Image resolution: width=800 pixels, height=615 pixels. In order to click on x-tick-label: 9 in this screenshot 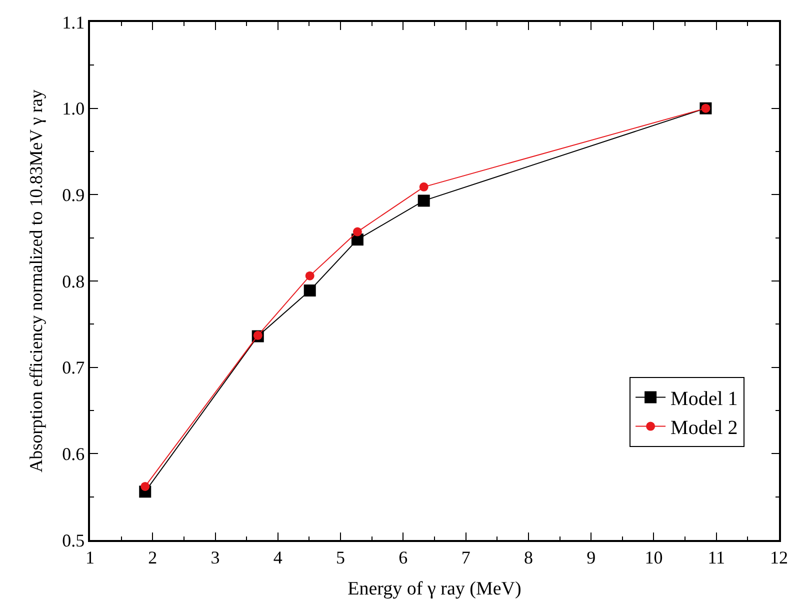, I will do `click(591, 557)`.